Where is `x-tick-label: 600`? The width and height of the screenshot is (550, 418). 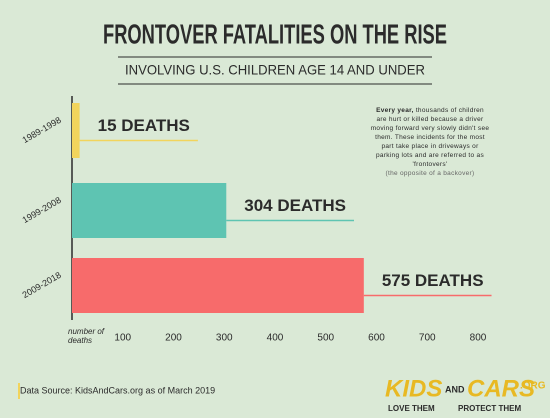 x-tick-label: 600 is located at coordinates (376, 338).